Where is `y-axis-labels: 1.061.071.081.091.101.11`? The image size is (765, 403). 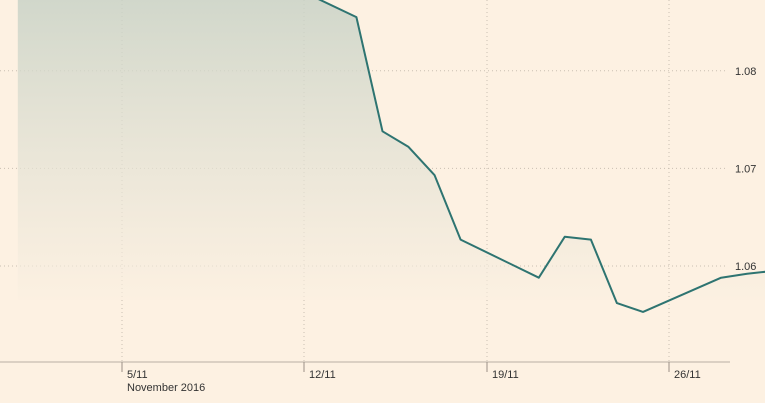
y-axis-labels: 1.061.071.081.091.101.11 is located at coordinates (745, 169).